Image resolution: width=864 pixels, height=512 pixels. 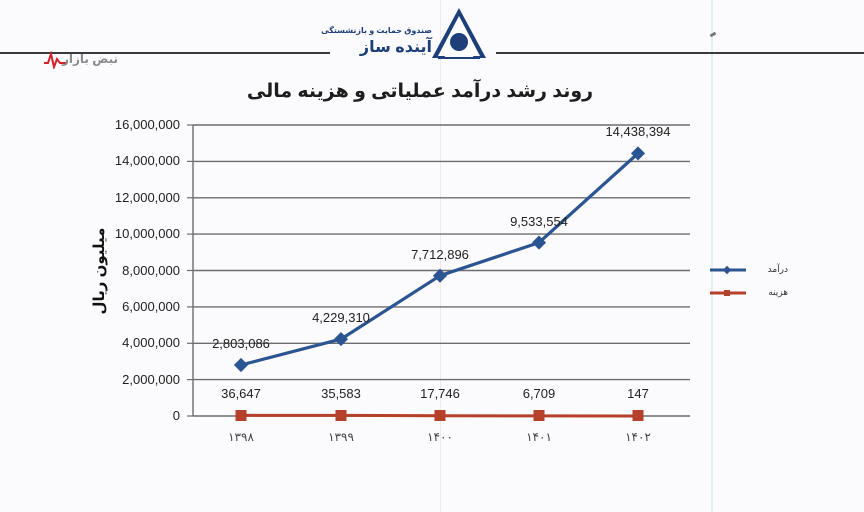 What do you see at coordinates (55, 60) in the screenshot?
I see `pulse-line-icon` at bounding box center [55, 60].